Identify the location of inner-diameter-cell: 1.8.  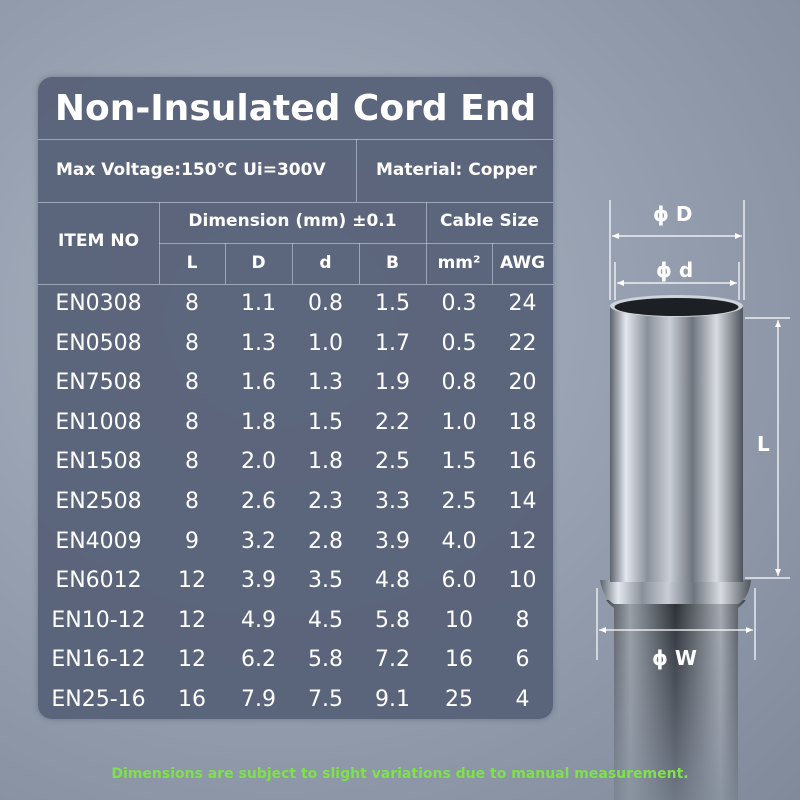
(325, 462).